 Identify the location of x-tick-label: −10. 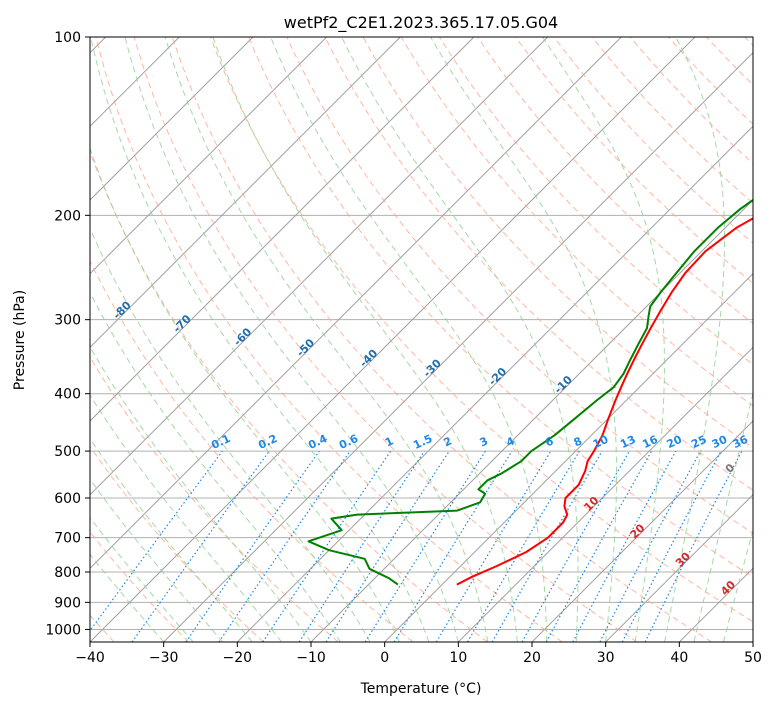
(311, 658).